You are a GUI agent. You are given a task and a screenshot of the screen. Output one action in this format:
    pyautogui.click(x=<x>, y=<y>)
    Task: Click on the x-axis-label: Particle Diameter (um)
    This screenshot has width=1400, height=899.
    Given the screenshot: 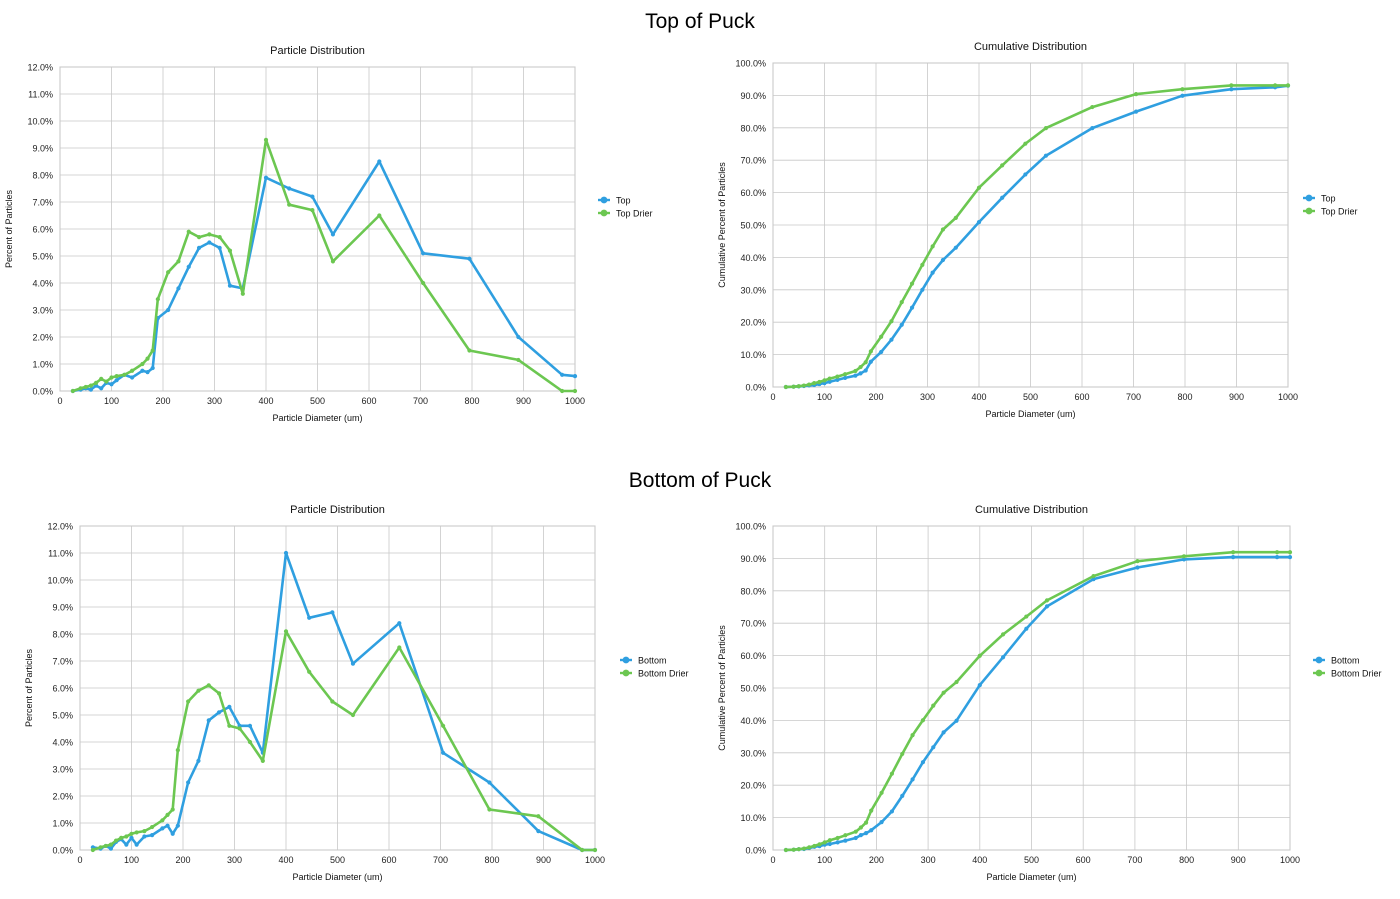 What is the action you would take?
    pyautogui.click(x=337, y=877)
    